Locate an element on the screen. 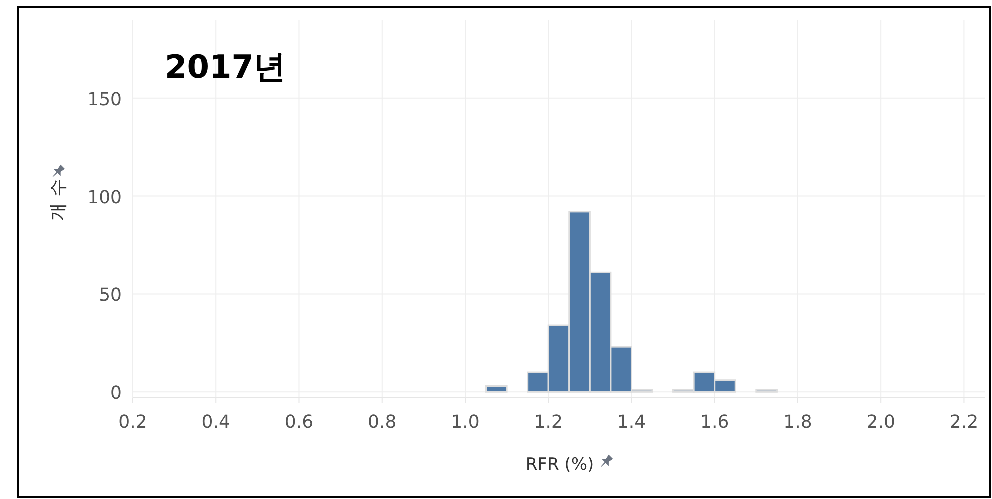  x-tick-label: 0.2 is located at coordinates (133, 422).